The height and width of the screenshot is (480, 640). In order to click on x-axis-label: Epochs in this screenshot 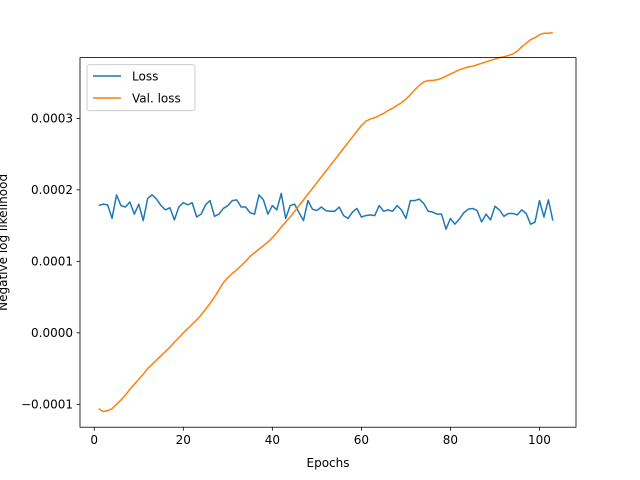, I will do `click(328, 463)`.